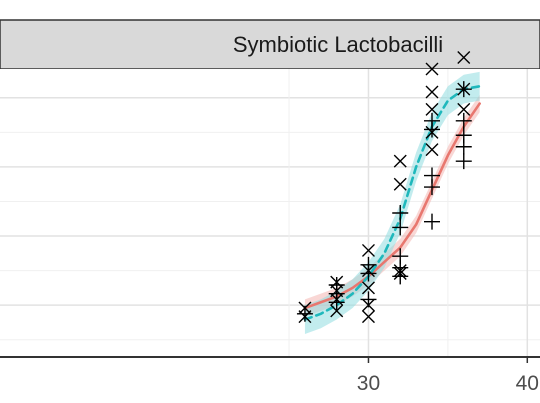 Image resolution: width=540 pixels, height=403 pixels. What do you see at coordinates (527, 383) in the screenshot?
I see `x-tick-label-1: 40` at bounding box center [527, 383].